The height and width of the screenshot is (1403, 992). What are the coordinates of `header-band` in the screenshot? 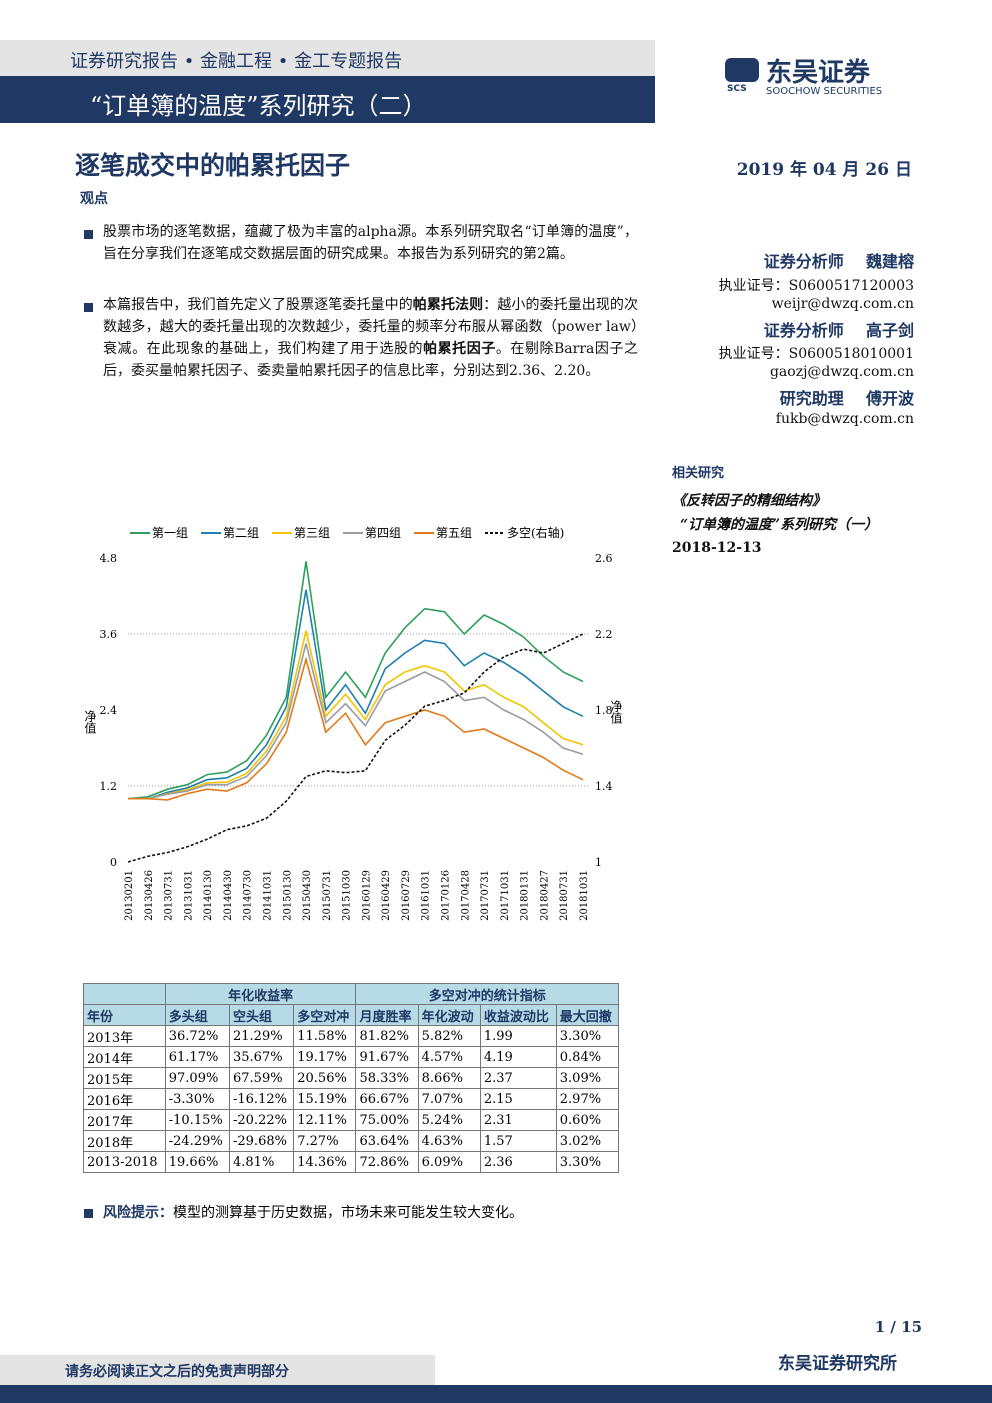 It's located at (327, 58).